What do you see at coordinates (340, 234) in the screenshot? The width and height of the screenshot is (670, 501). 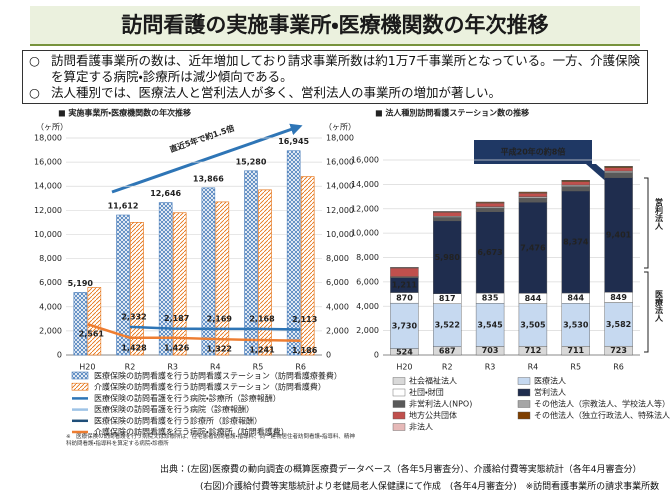 I see `y2-tick-label: 10,000` at bounding box center [340, 234].